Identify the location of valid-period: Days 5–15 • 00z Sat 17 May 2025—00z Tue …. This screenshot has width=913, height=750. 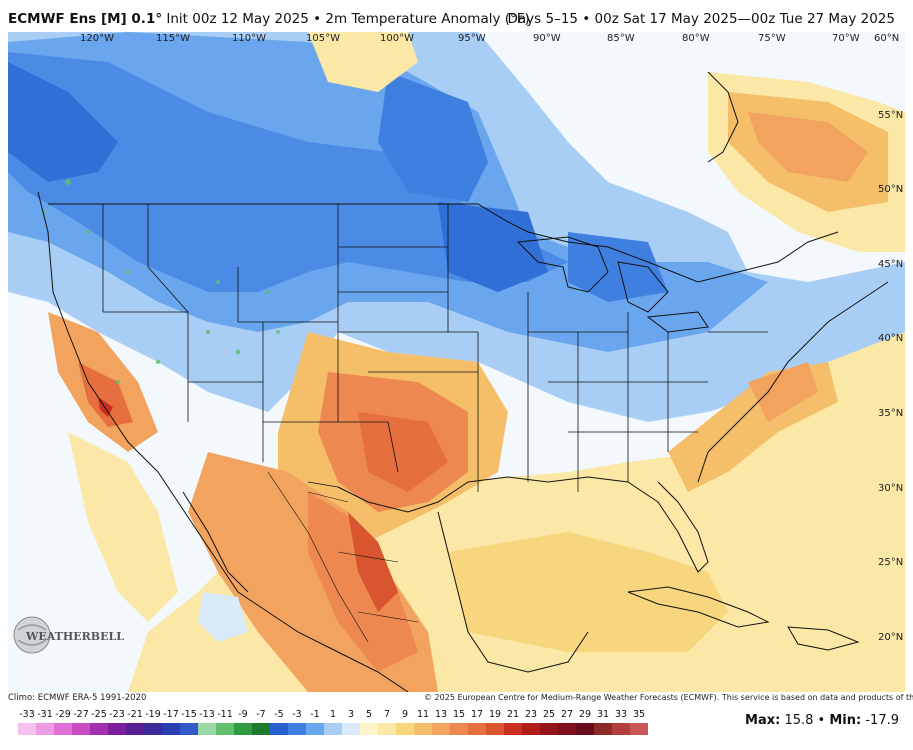
(701, 19).